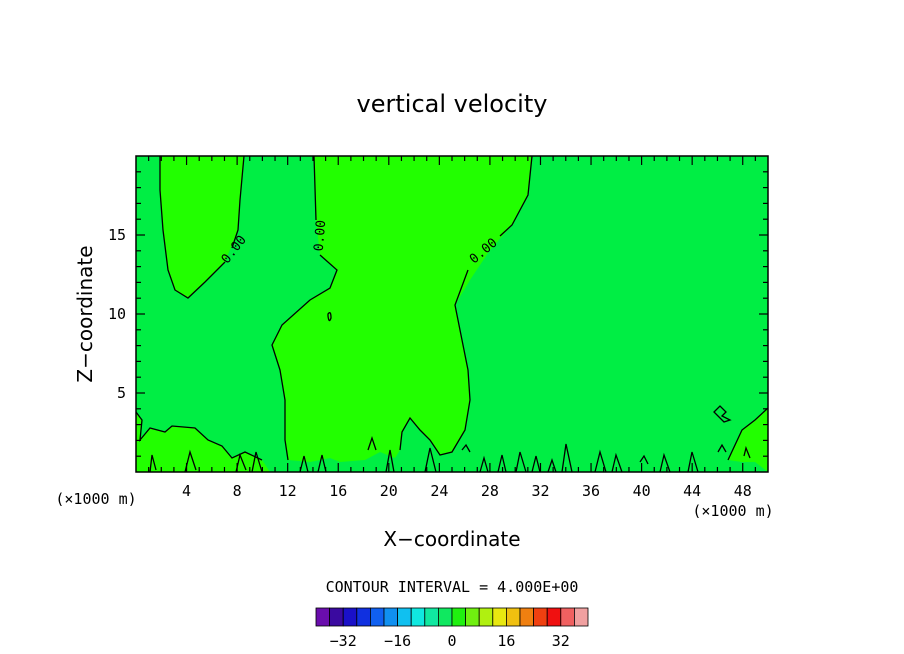 The image size is (904, 654). Describe the element at coordinates (506, 641) in the screenshot. I see `colorbar-tick-label: 16` at that location.